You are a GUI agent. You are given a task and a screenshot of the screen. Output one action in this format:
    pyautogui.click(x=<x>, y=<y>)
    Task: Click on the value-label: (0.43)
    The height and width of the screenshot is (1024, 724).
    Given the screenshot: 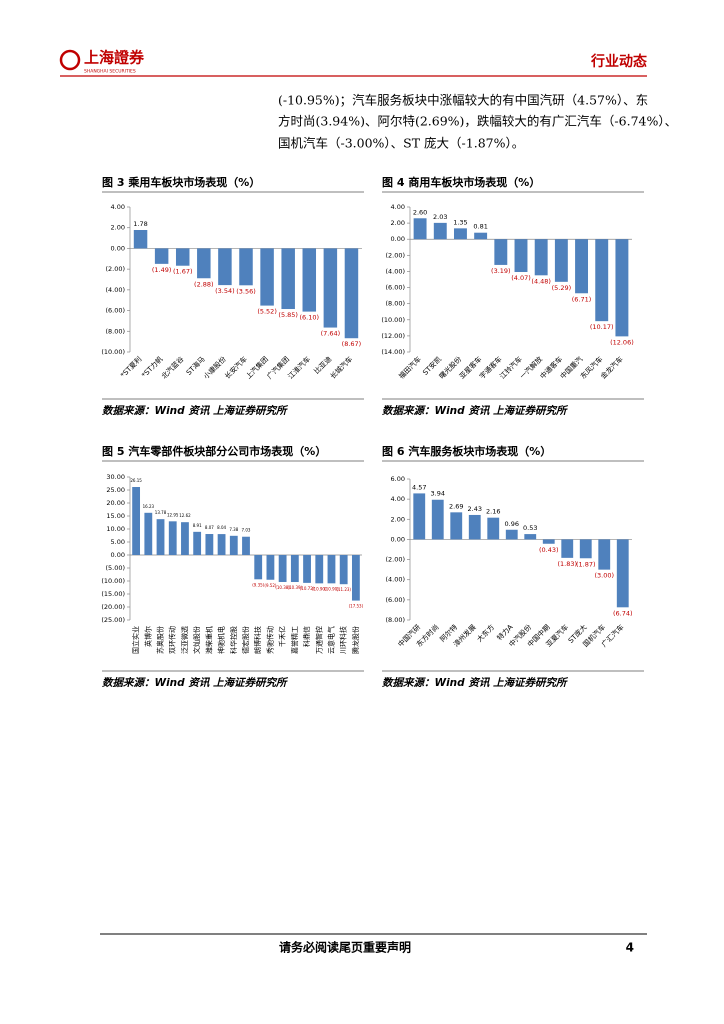 What is the action you would take?
    pyautogui.click(x=549, y=550)
    